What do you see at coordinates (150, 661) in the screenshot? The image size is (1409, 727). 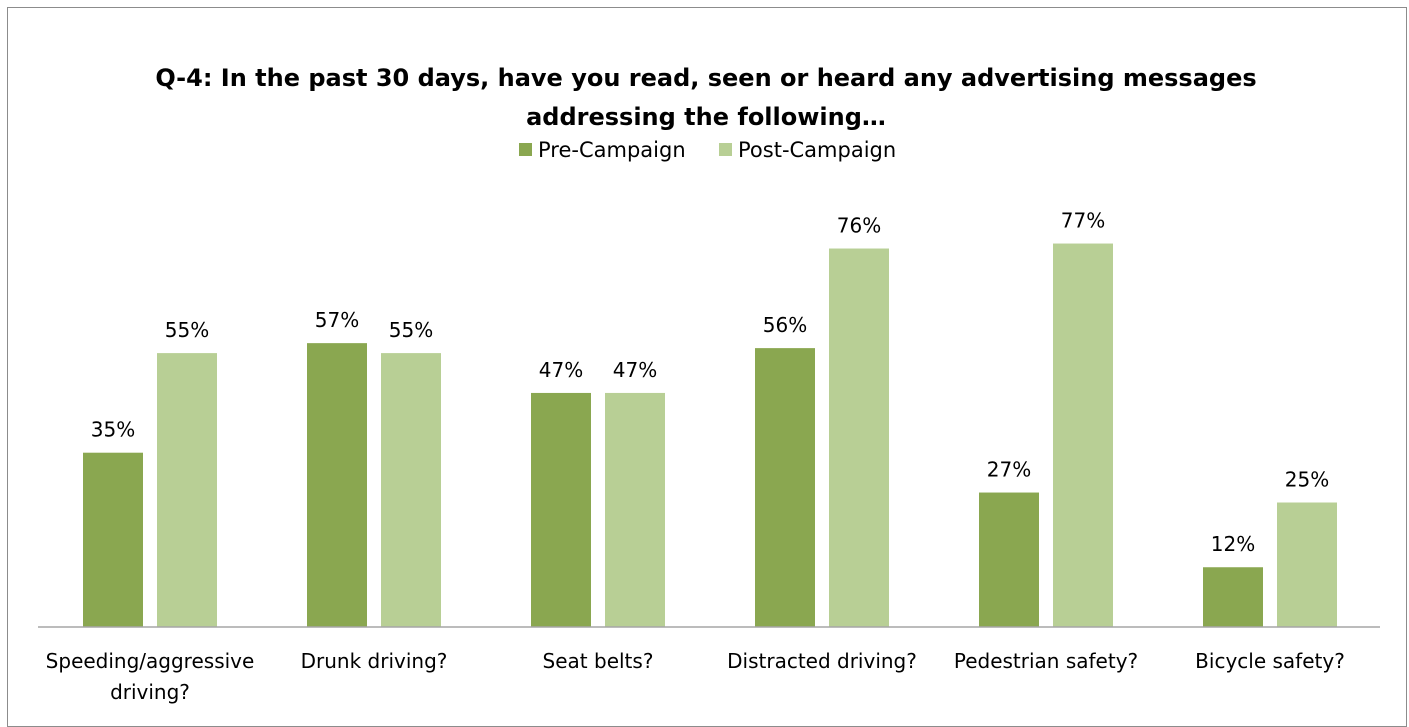 I see `category-label-0-line-0: Speeding/aggressive` at bounding box center [150, 661].